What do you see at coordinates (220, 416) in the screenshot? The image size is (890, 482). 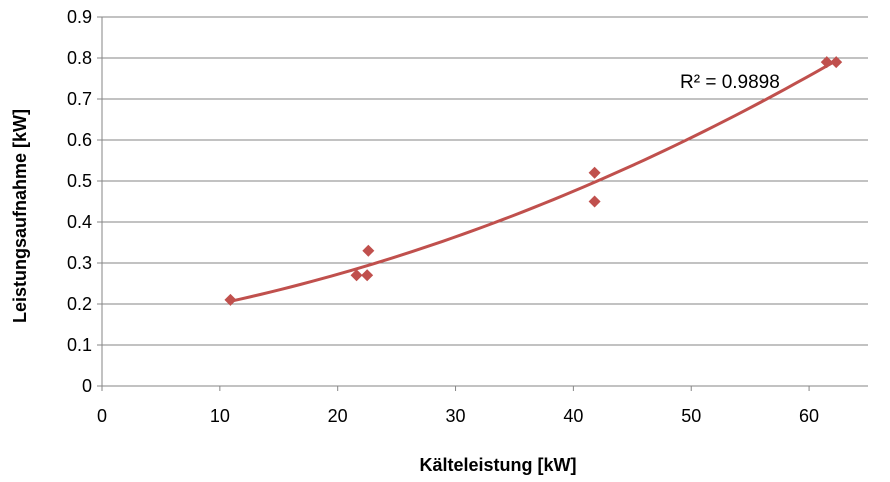 I see `x-tick-label: 10` at bounding box center [220, 416].